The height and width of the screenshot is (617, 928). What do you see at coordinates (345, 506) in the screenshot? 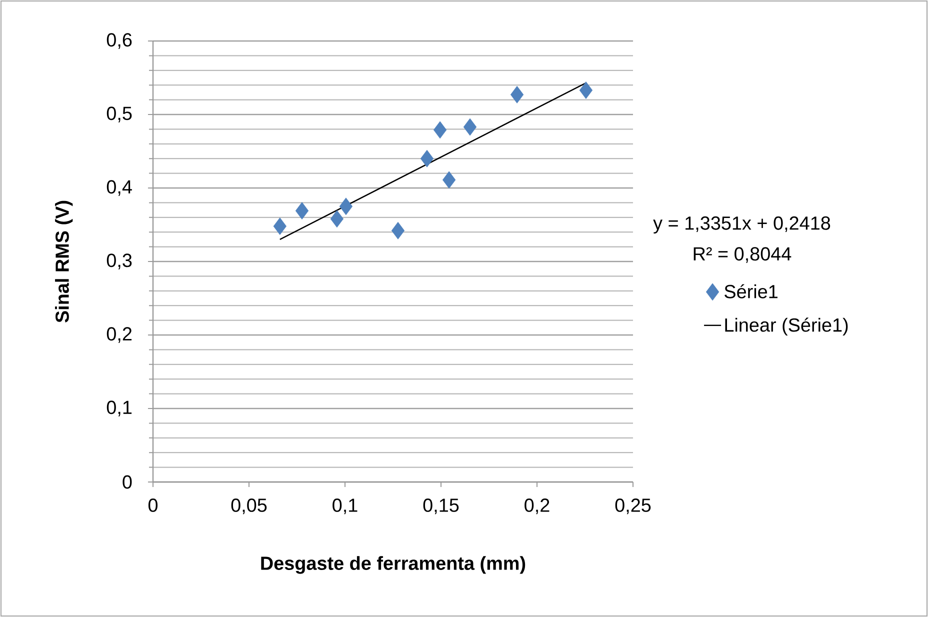
I see `x-tick-label: 0,1` at bounding box center [345, 506].